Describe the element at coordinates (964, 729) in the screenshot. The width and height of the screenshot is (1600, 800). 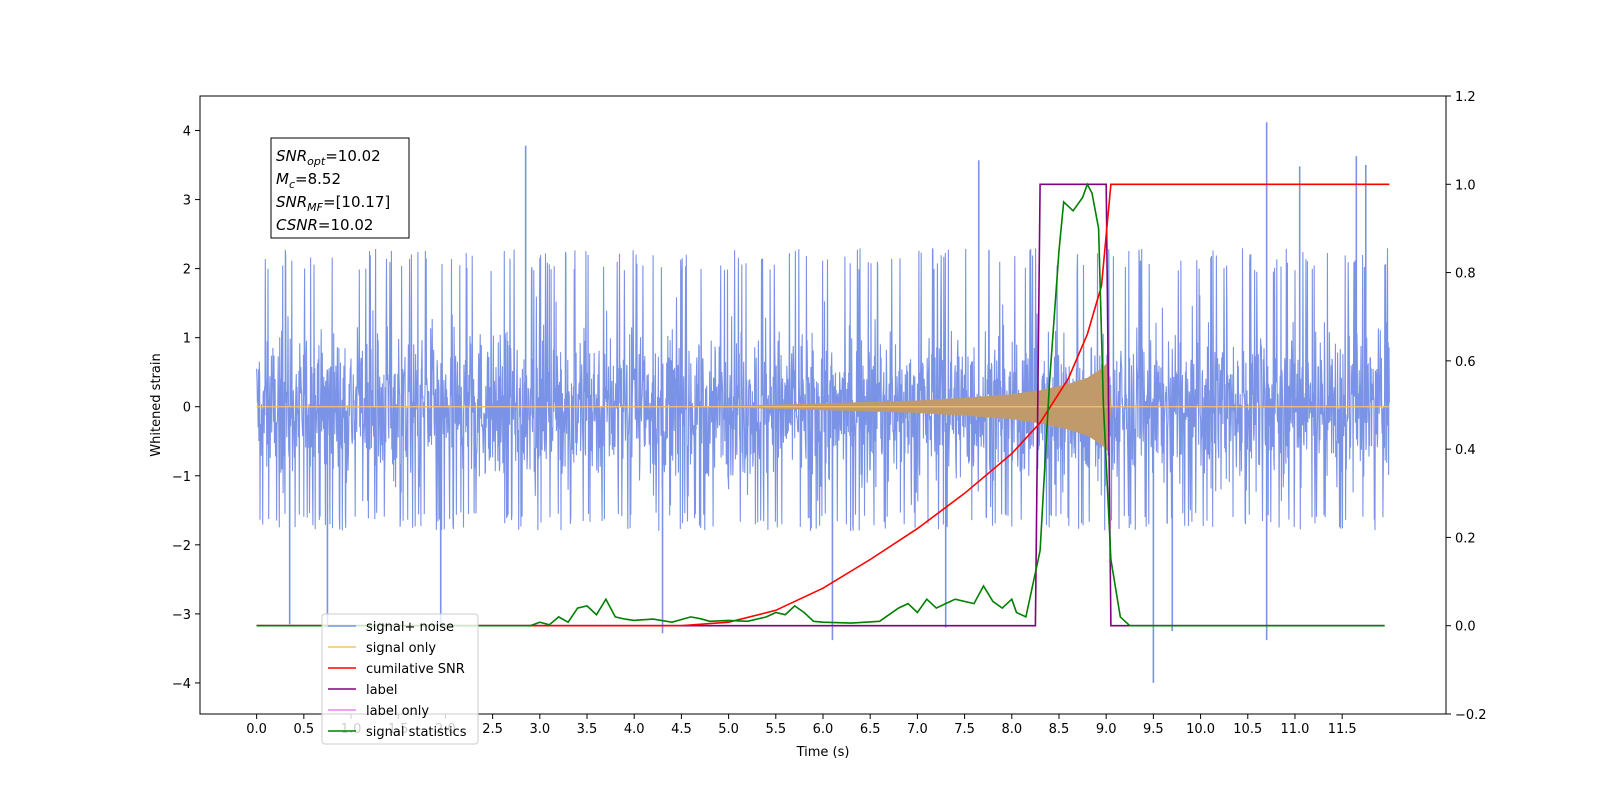
I see `x-tick-label: 7.5` at that location.